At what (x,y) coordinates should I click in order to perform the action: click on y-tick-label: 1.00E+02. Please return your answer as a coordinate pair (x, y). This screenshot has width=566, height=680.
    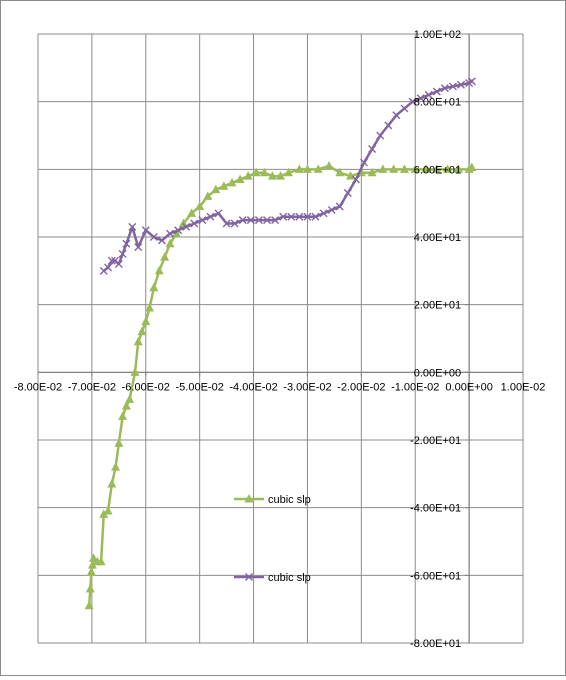
    Looking at the image, I should click on (437, 35).